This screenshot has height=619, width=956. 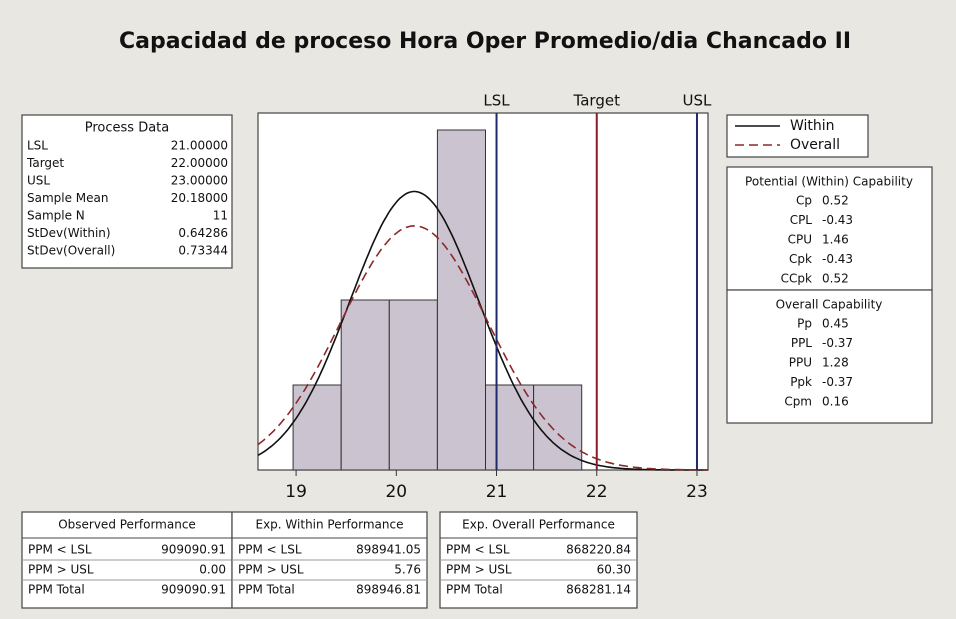 I want to click on row-value: 1.46, so click(x=835, y=240).